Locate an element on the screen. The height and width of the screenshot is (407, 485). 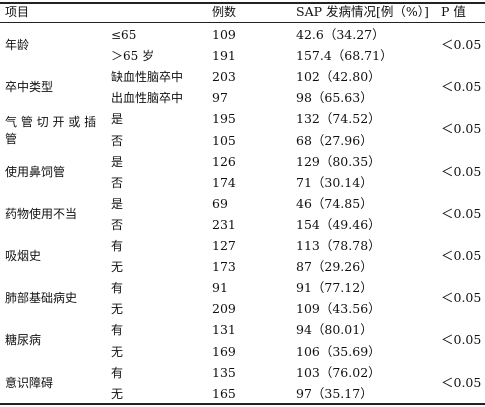
row-count: 231 is located at coordinates (224, 224).